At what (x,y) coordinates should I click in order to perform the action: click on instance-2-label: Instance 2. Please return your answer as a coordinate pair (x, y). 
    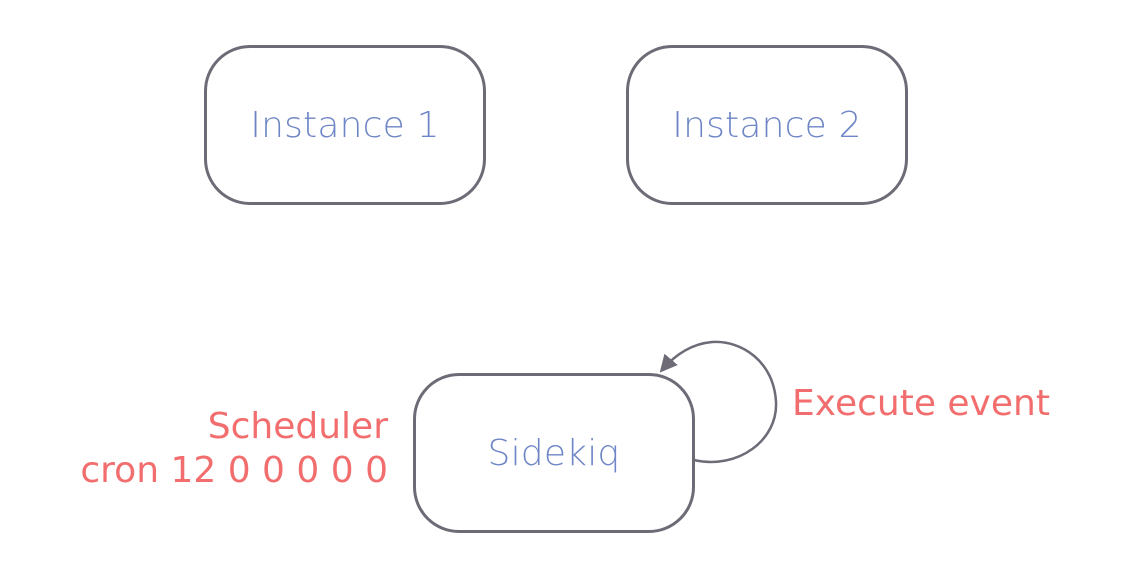
    Looking at the image, I should click on (767, 125).